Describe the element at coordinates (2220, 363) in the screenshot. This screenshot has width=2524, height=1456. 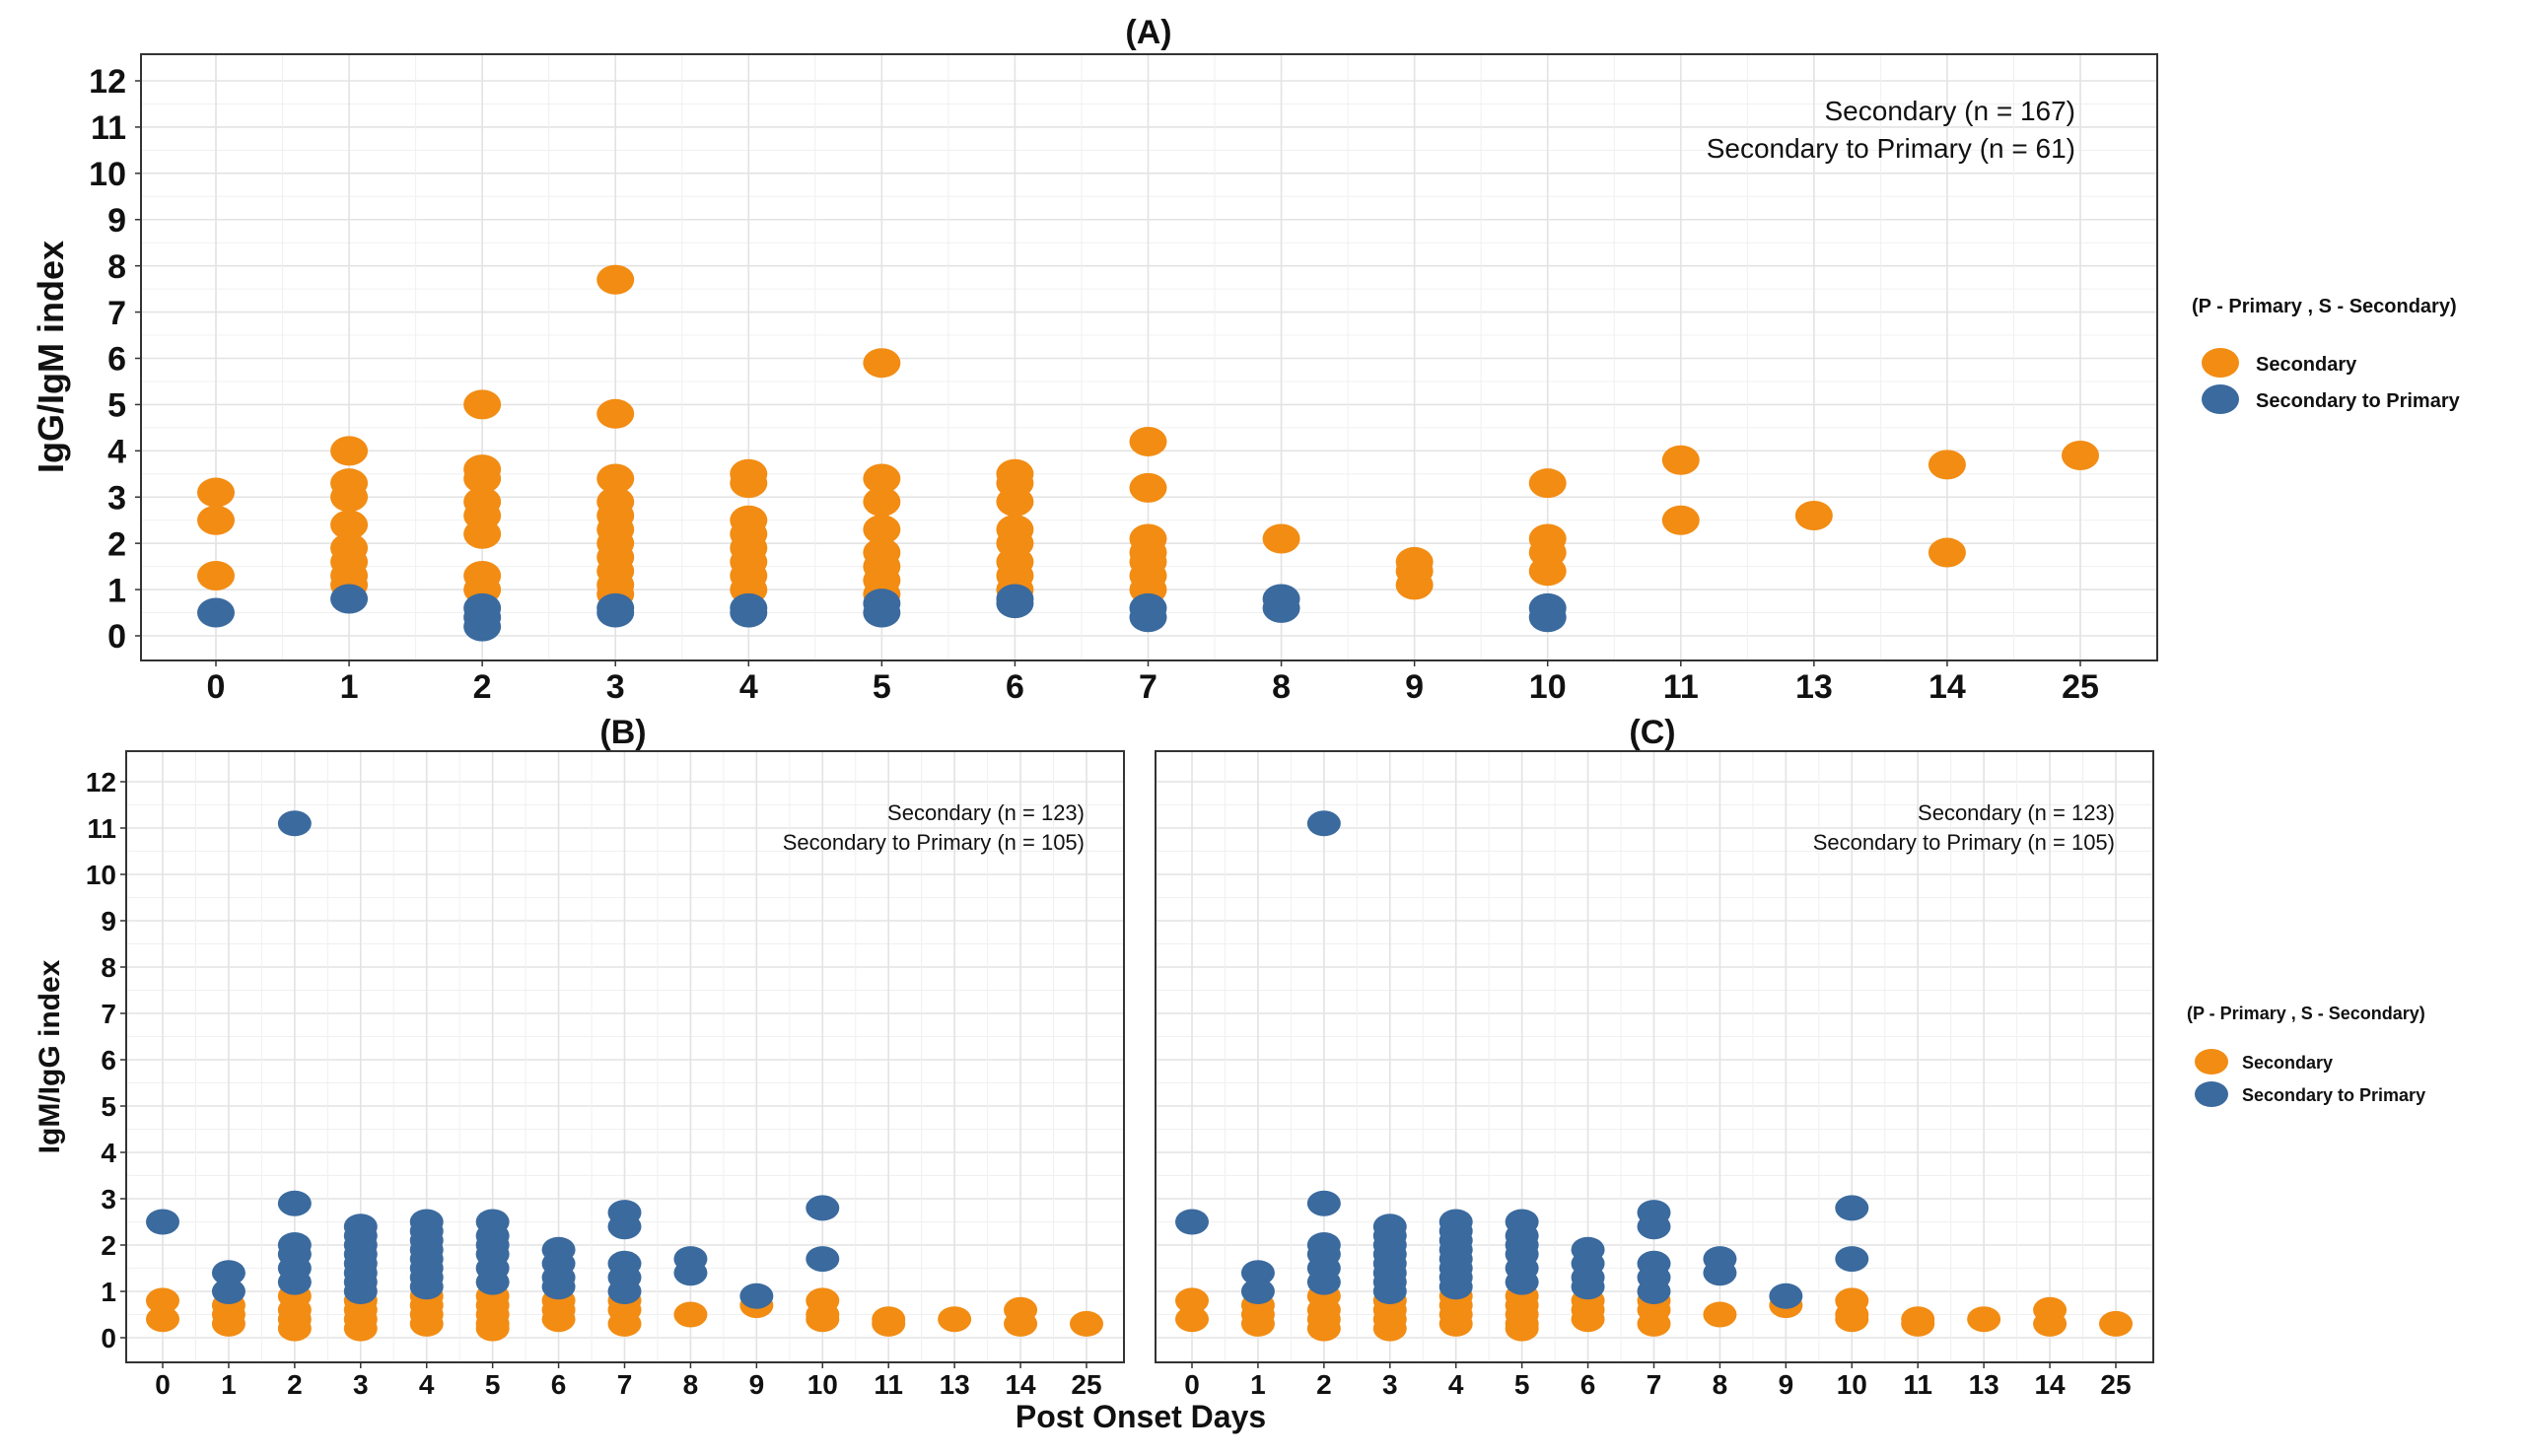
I see `legend-a-secondary-key` at that location.